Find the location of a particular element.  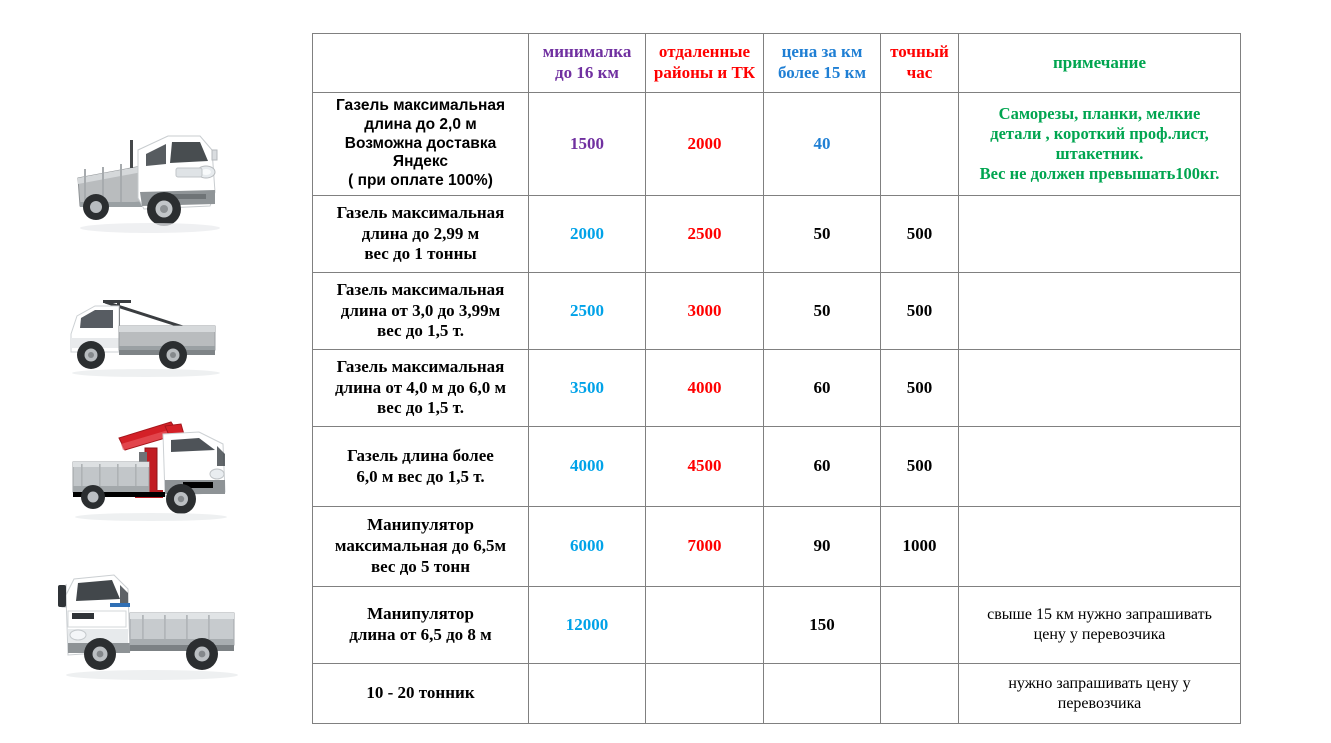

header-minimum-line1: минималка is located at coordinates (587, 52).